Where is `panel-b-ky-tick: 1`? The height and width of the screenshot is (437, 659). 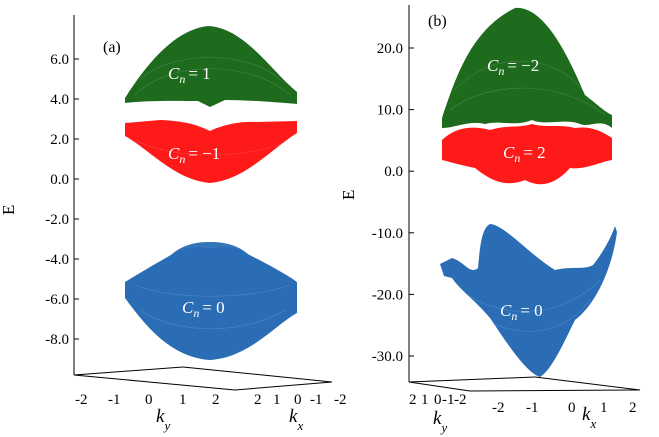
panel-b-ky-tick: 1 is located at coordinates (425, 400).